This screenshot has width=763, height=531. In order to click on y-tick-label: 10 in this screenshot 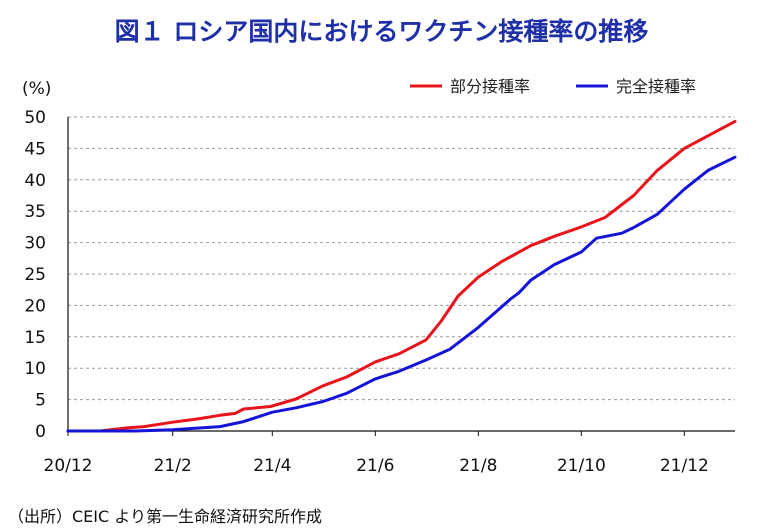, I will do `click(35, 369)`.